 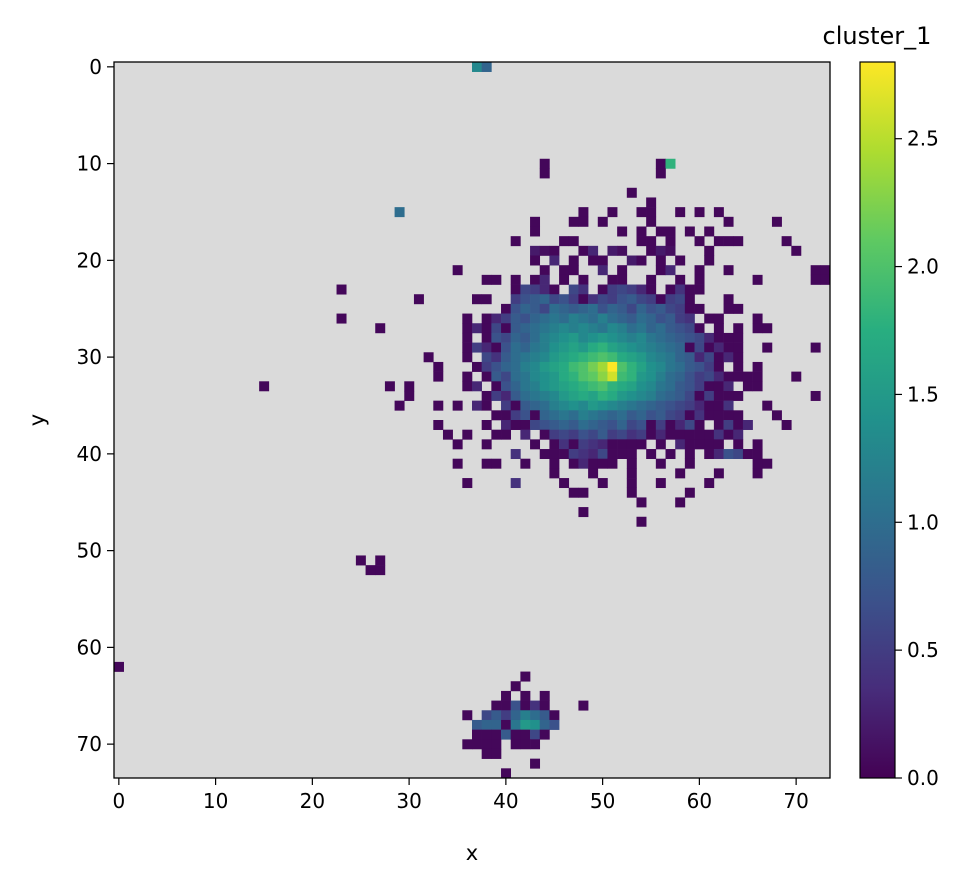 I want to click on y-tick-label: 10, so click(x=89, y=164).